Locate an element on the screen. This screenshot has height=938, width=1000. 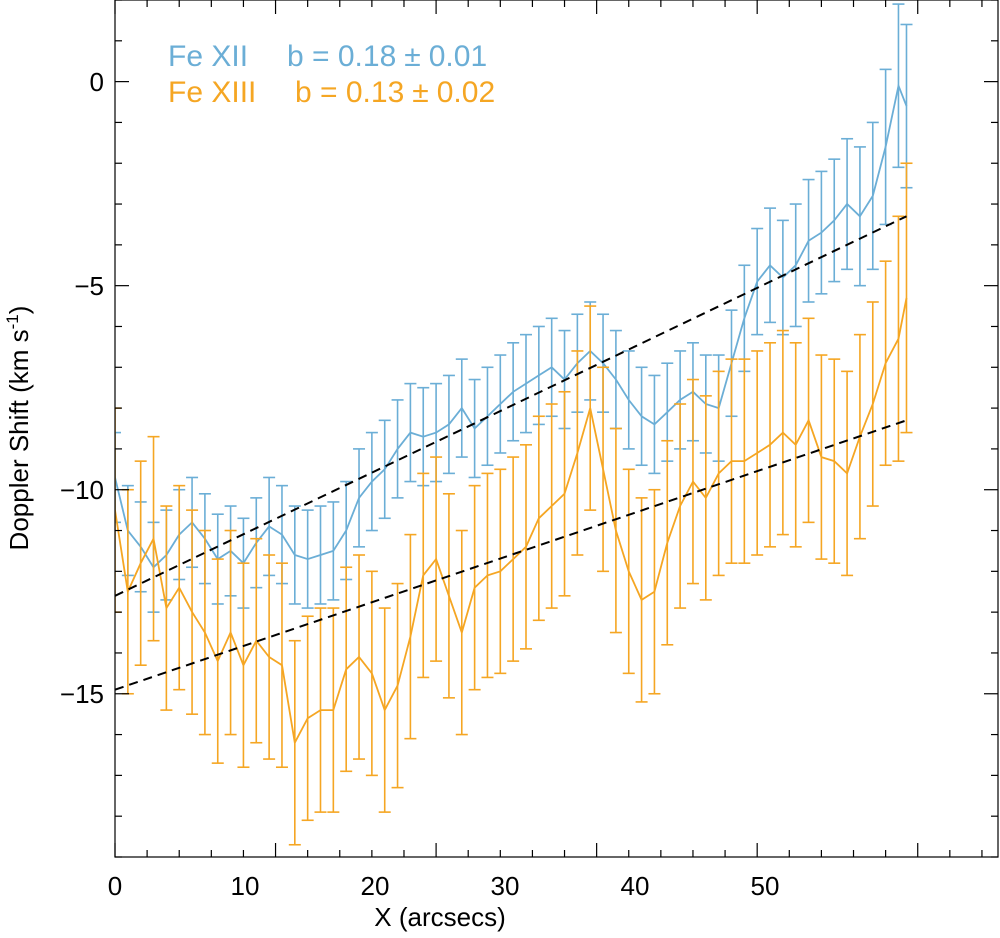
legend-fe-xiii-pm: ± is located at coordinates (420, 92).